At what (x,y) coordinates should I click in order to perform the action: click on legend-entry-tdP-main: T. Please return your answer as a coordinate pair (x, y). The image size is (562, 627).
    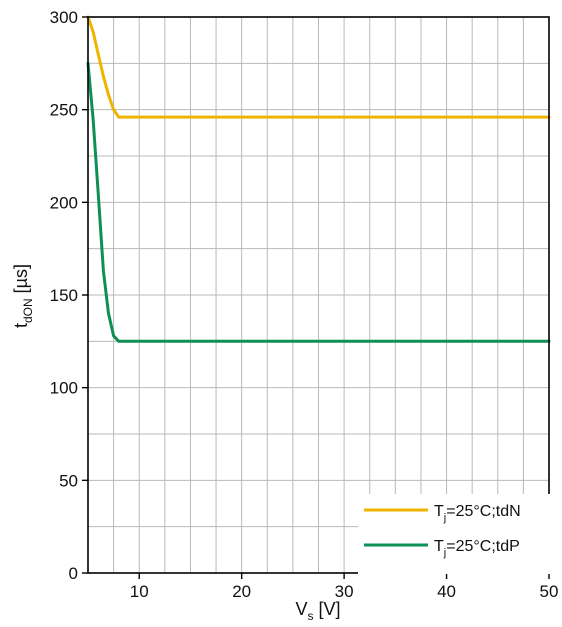
    Looking at the image, I should click on (439, 546).